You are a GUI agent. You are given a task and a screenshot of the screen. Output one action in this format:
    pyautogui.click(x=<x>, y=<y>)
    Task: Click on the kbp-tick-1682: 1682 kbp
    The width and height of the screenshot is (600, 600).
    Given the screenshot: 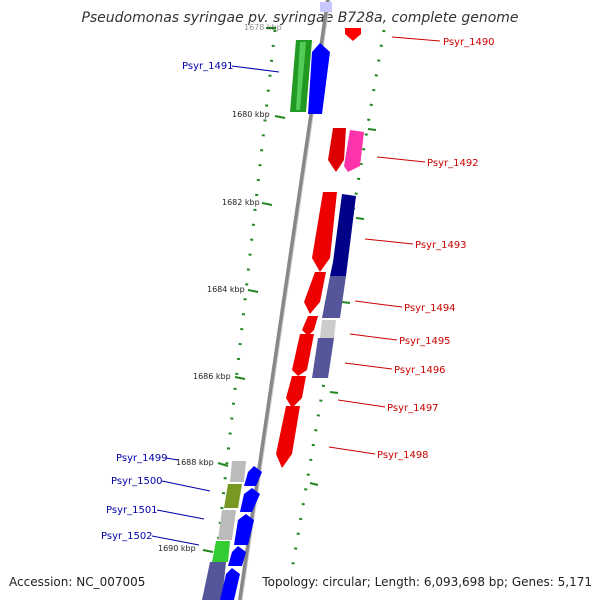 What is the action you would take?
    pyautogui.click(x=247, y=202)
    